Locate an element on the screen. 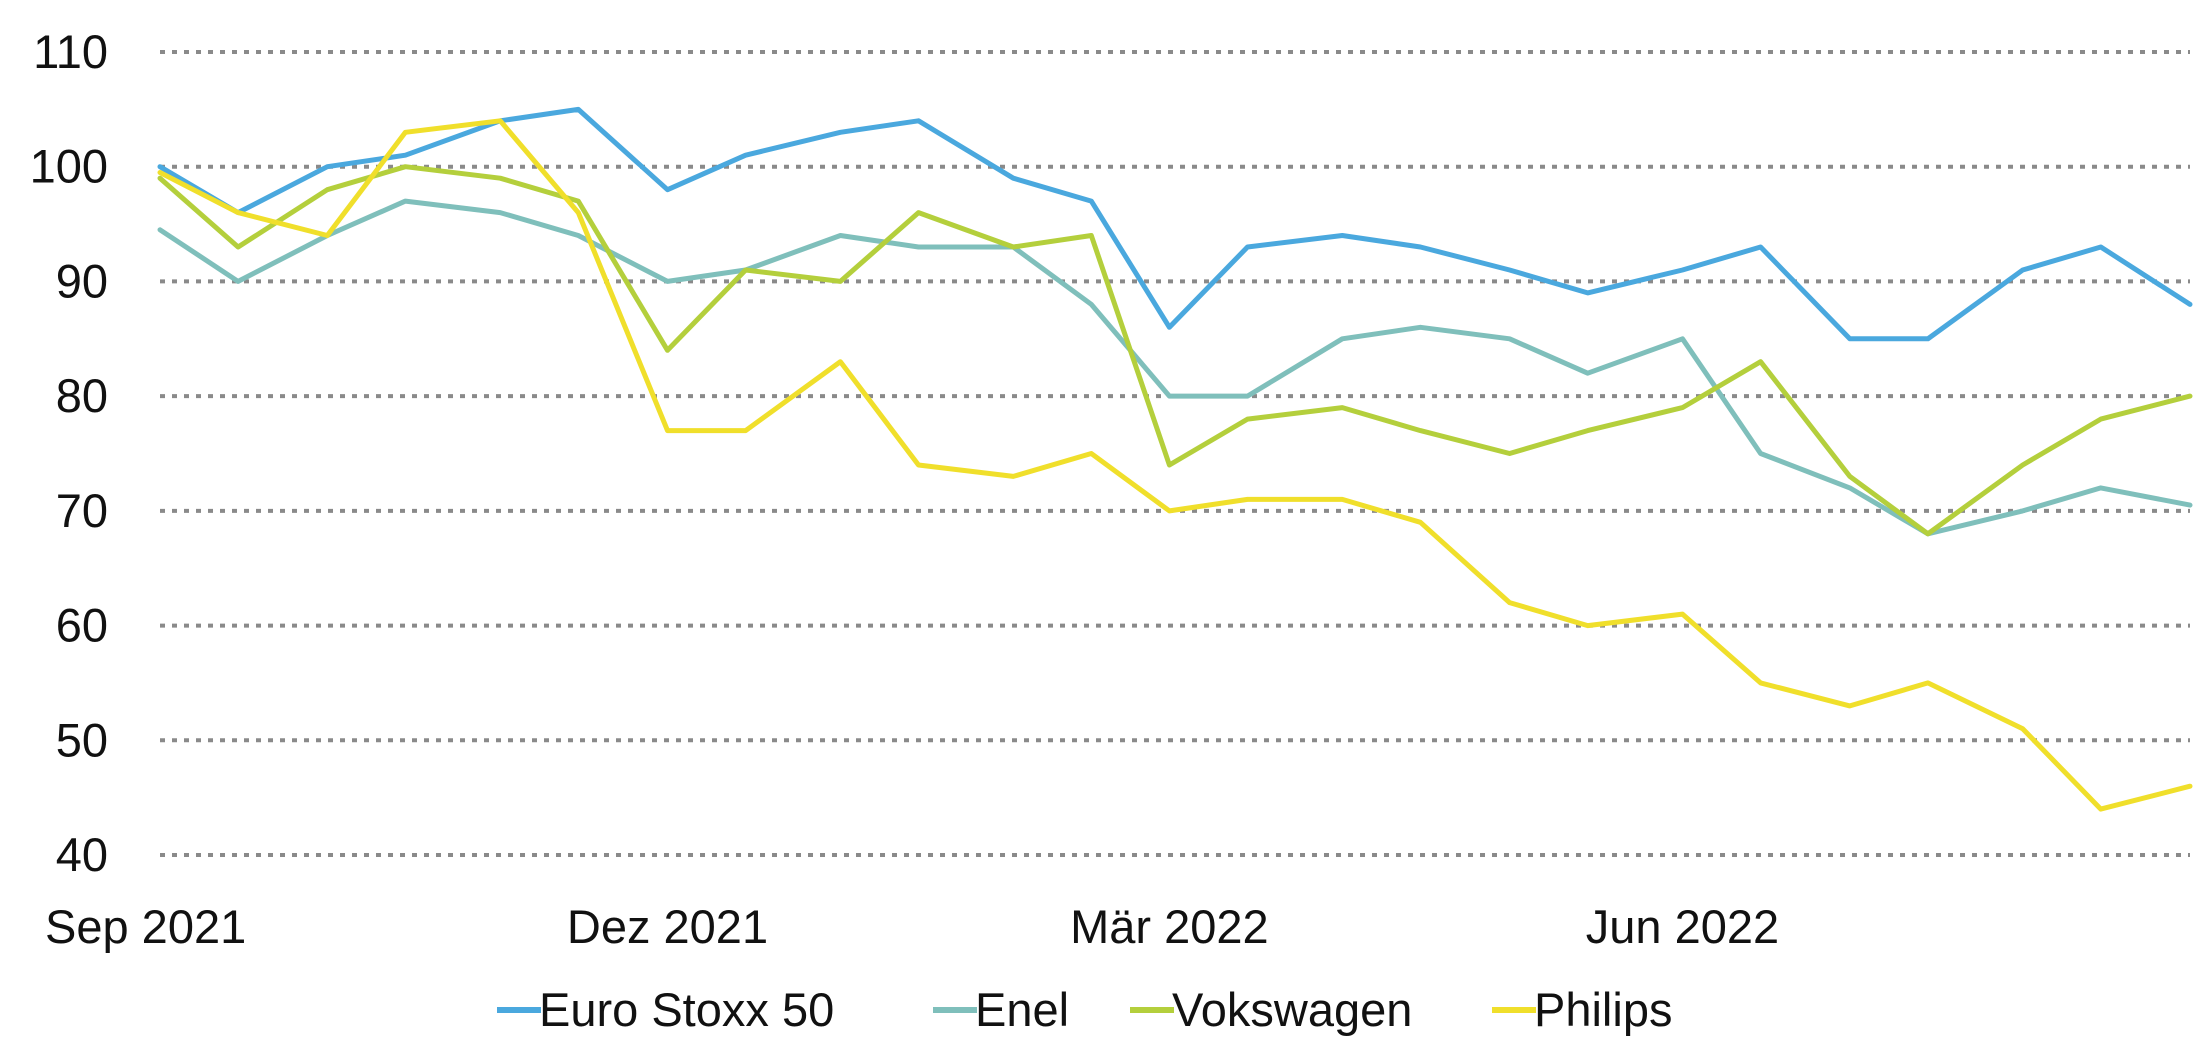 This screenshot has height=1060, width=2200. legend-label: Vokswagen is located at coordinates (1292, 1009).